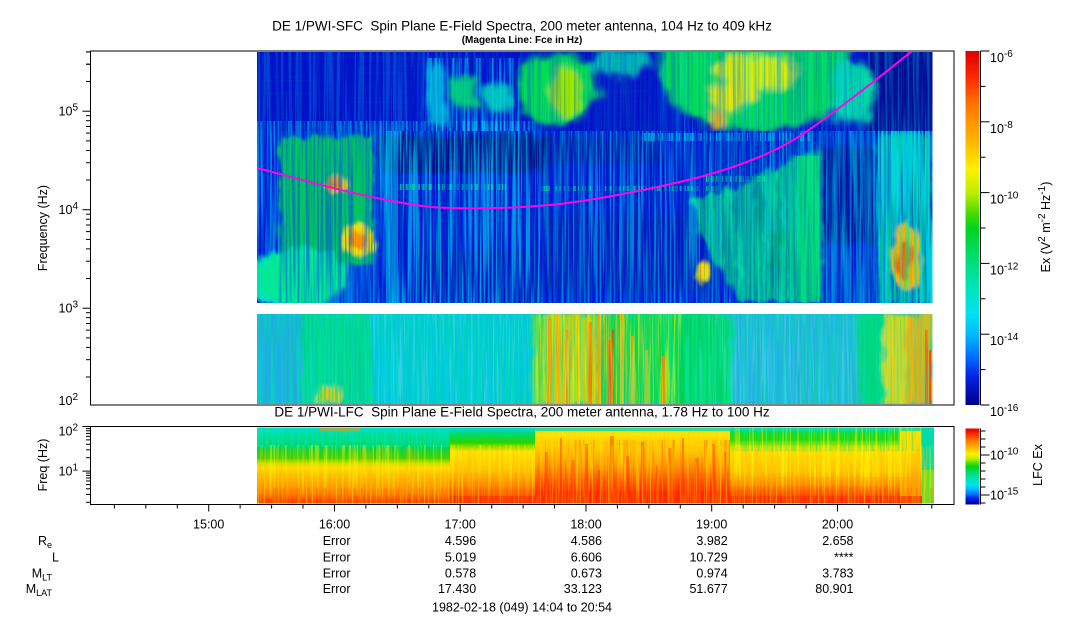 The width and height of the screenshot is (1083, 620). I want to click on svg-text: L, so click(55, 557).